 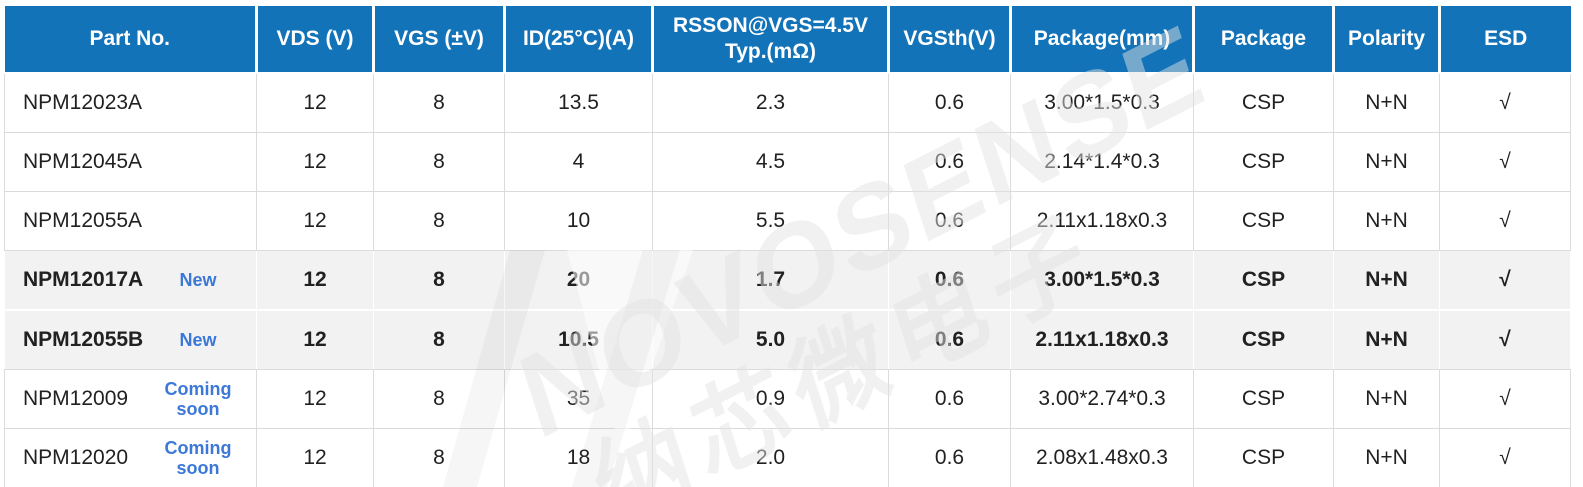 What do you see at coordinates (1102, 399) in the screenshot?
I see `cell-package_mm: 3.00*2.74*0.3` at bounding box center [1102, 399].